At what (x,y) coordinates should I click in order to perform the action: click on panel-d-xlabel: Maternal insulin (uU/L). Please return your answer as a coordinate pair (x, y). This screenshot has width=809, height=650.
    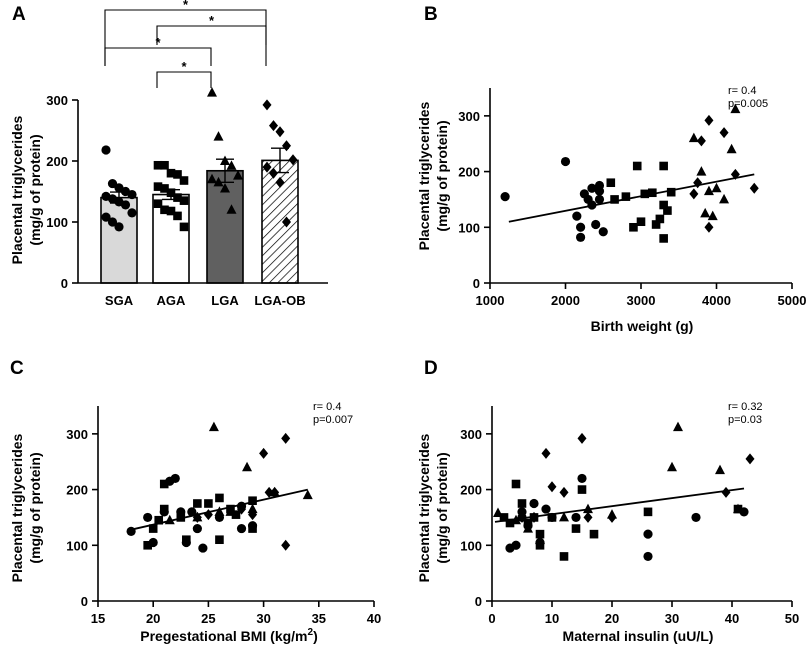
    Looking at the image, I should click on (638, 636).